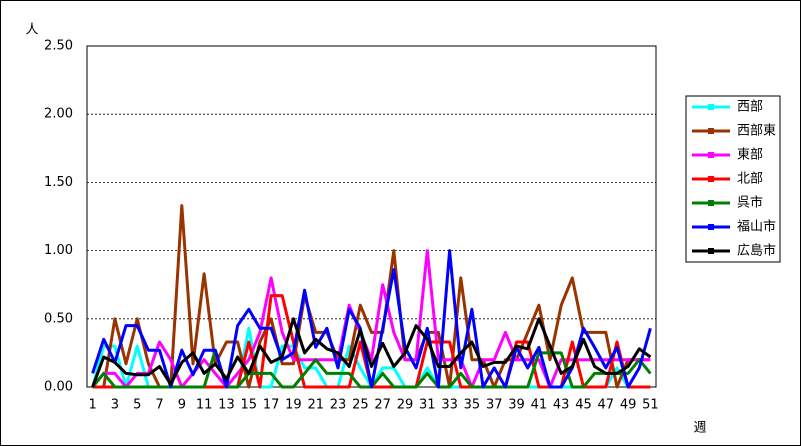  What do you see at coordinates (249, 405) in the screenshot?
I see `x-tick-label: 15` at bounding box center [249, 405].